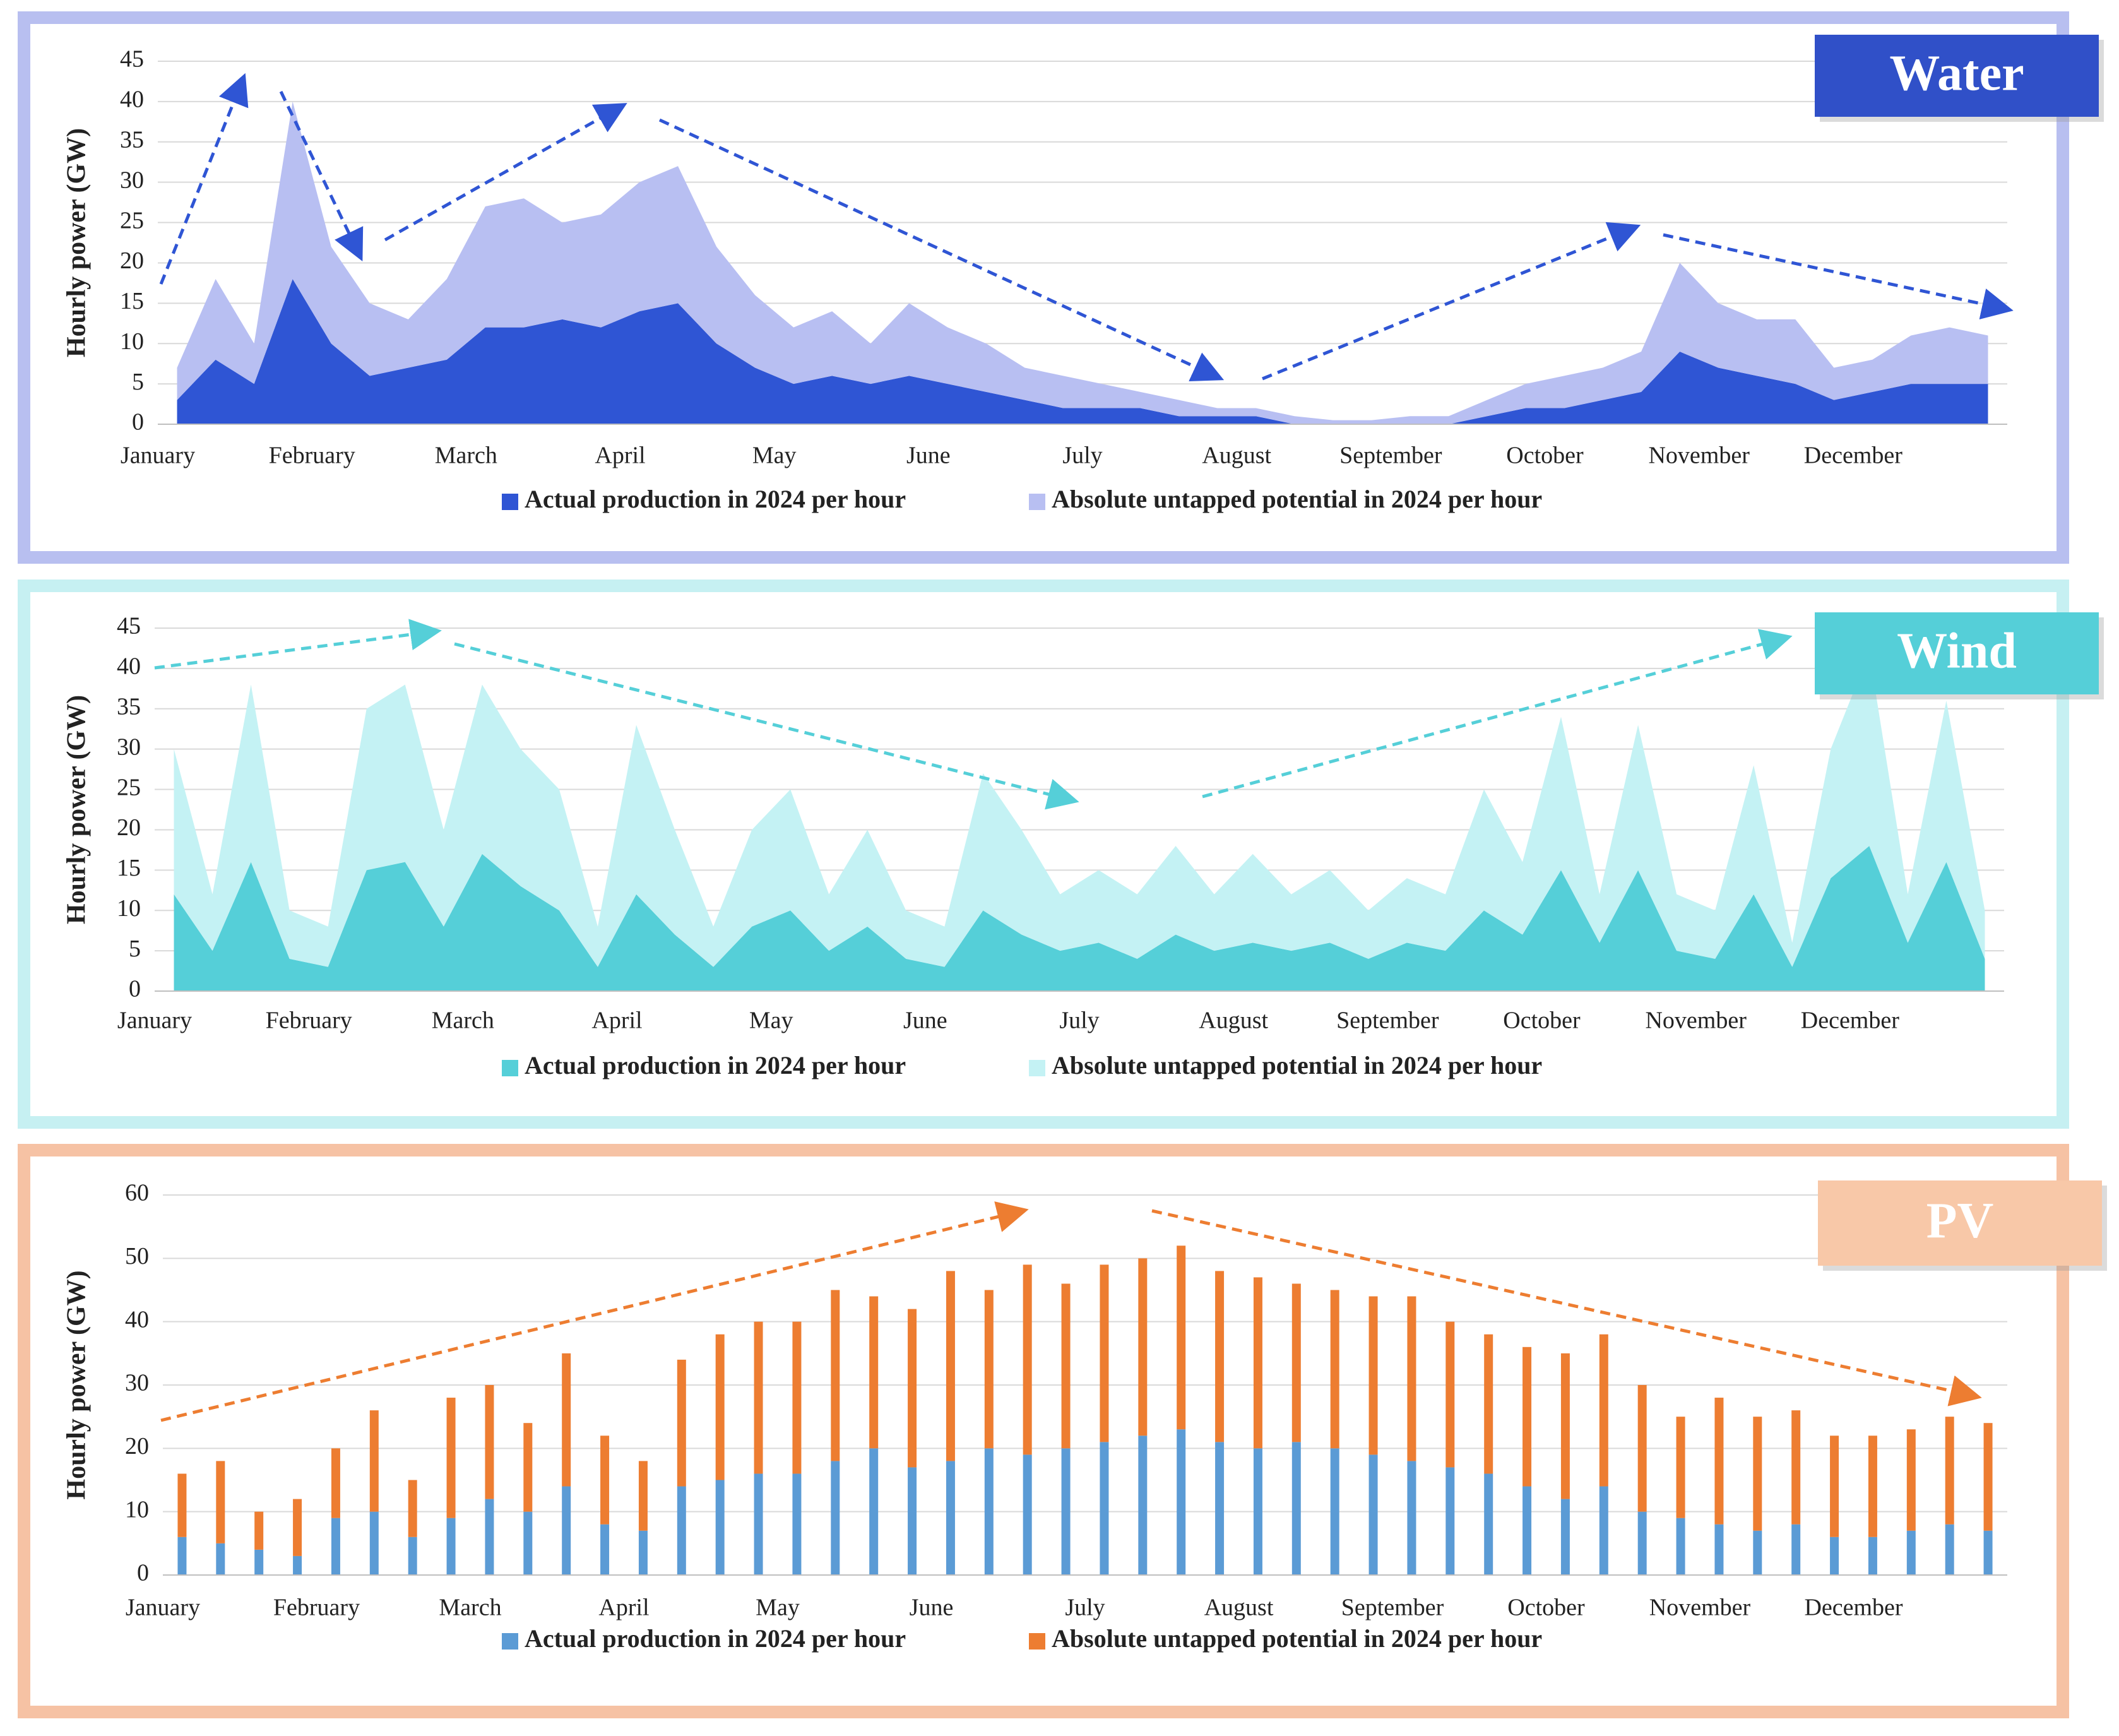  Describe the element at coordinates (135, 989) in the screenshot. I see `y-tick-label: 0` at that location.